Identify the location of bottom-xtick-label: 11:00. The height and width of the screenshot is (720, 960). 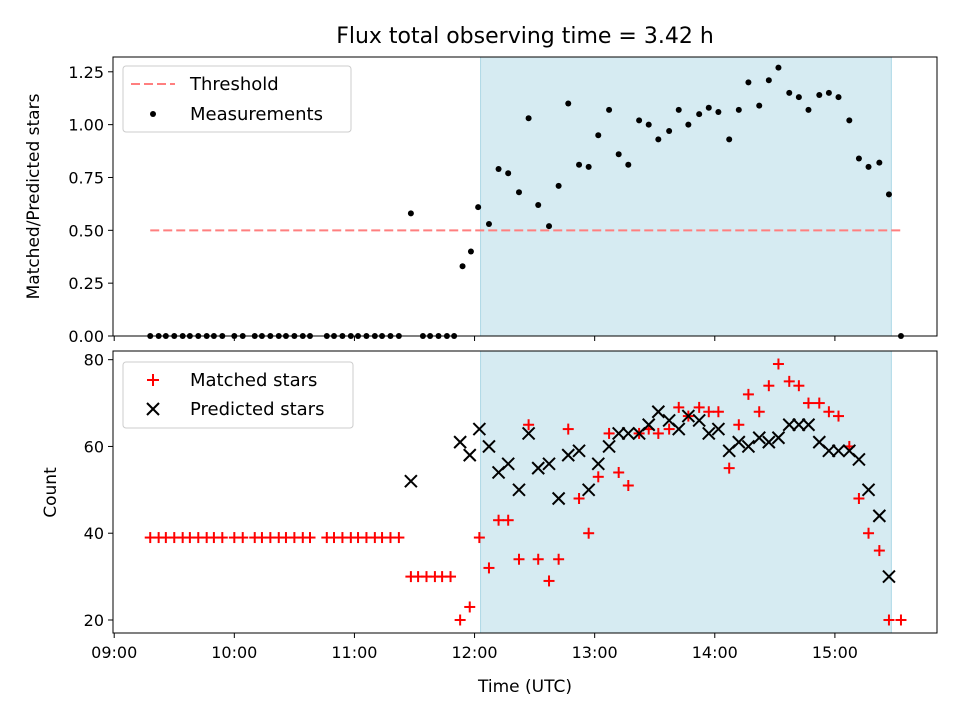
(354, 652).